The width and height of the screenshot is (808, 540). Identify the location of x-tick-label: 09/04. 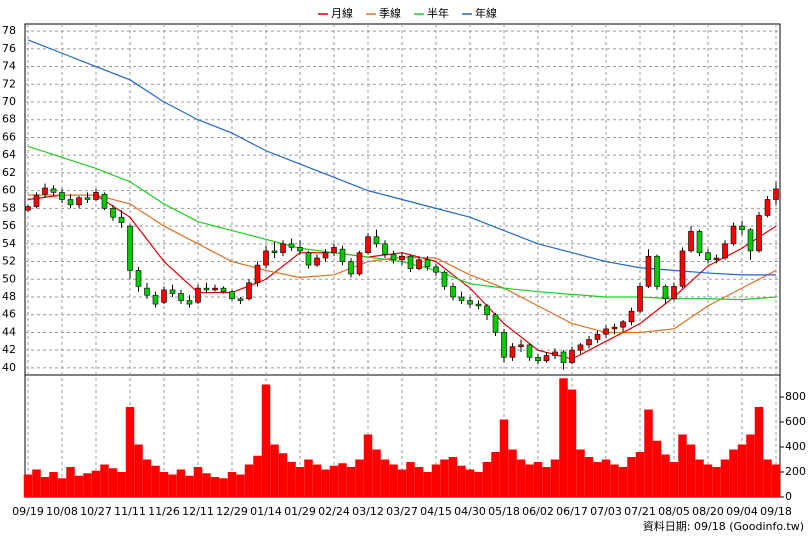
(742, 511).